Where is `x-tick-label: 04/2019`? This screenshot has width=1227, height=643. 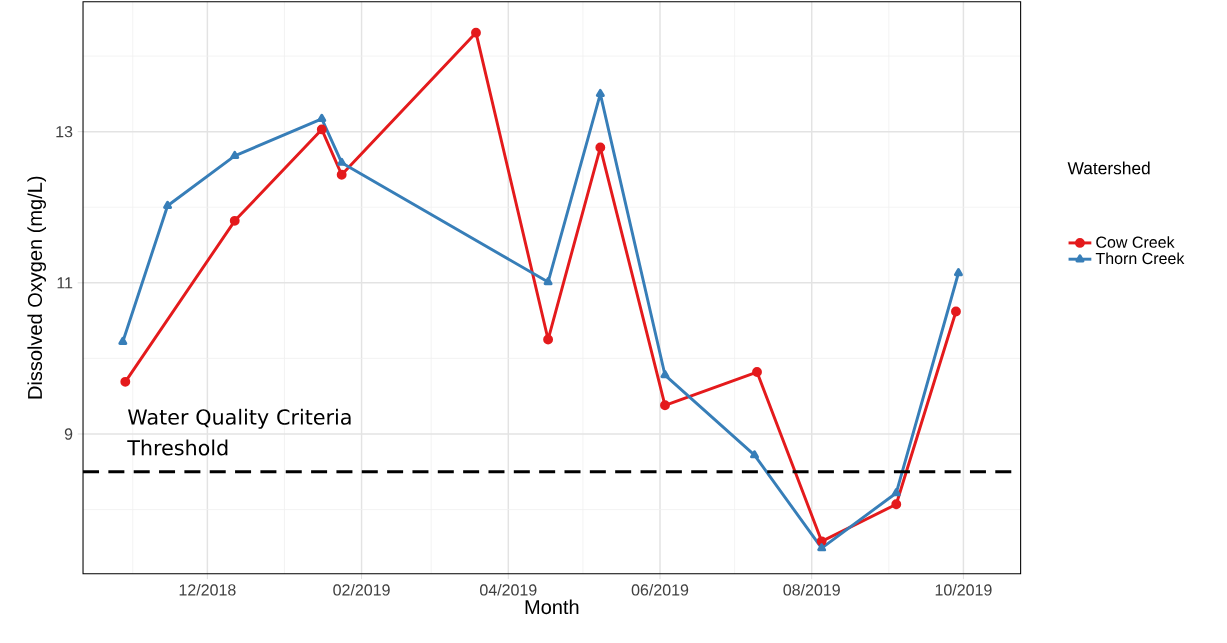 x-tick-label: 04/2019 is located at coordinates (508, 589).